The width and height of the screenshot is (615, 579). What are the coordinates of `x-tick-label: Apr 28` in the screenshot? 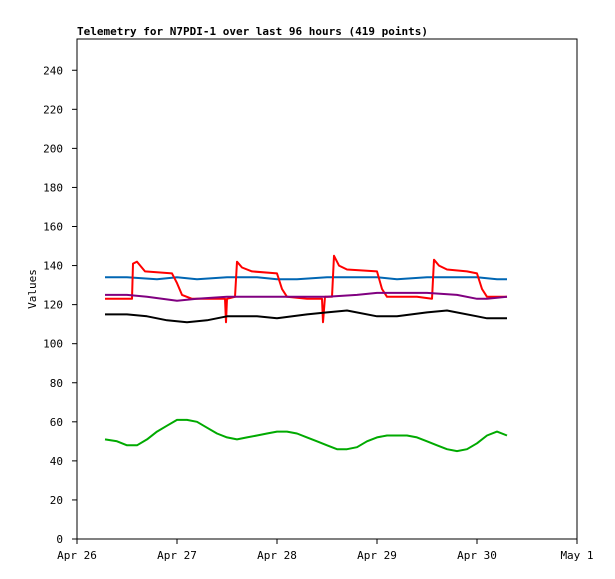 It's located at (277, 555).